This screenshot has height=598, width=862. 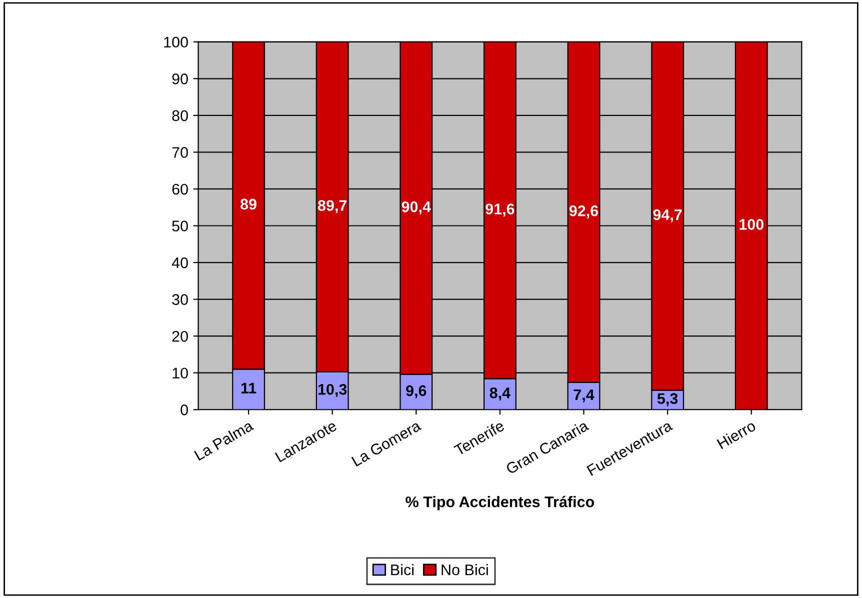 I want to click on y-tick-label: 10, so click(x=180, y=373).